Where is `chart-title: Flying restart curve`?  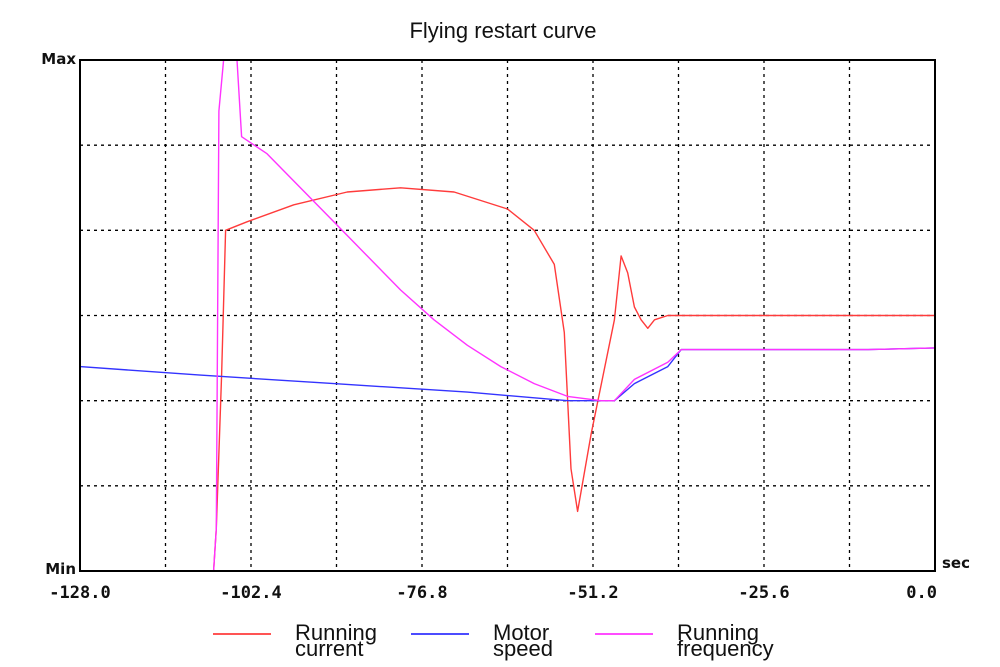 chart-title: Flying restart curve is located at coordinates (502, 30).